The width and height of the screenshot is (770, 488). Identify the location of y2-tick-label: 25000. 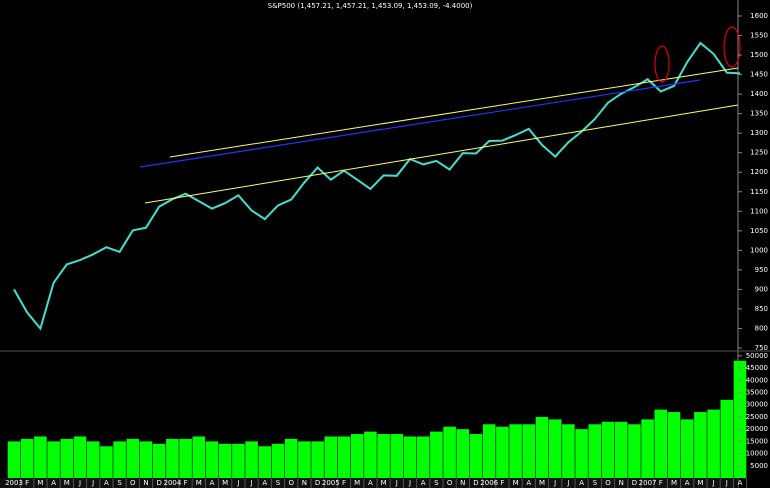
(757, 417).